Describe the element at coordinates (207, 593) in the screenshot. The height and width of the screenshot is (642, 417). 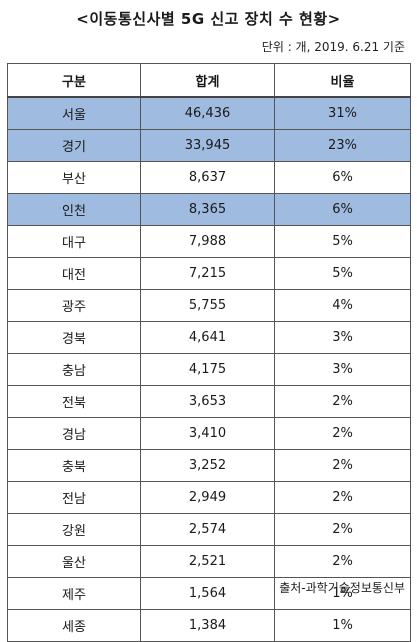
I see `cell-total: 1,564` at that location.